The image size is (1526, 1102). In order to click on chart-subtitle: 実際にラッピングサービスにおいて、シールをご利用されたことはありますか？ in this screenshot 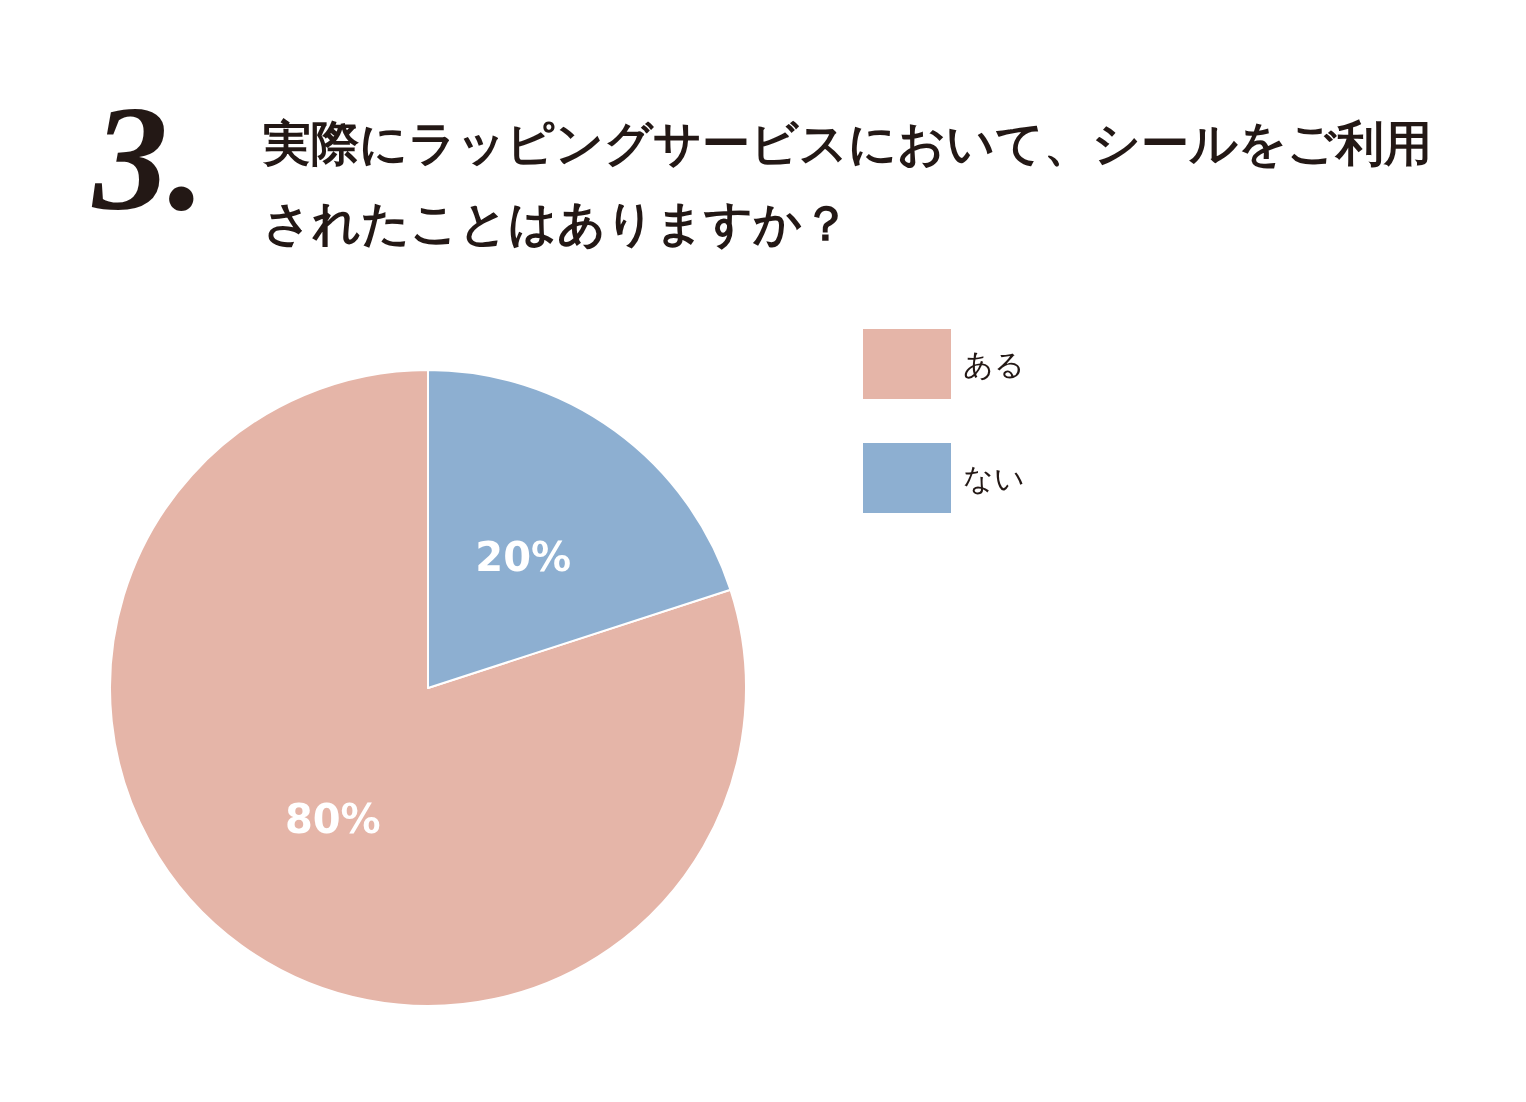, I will do `click(847, 183)`.